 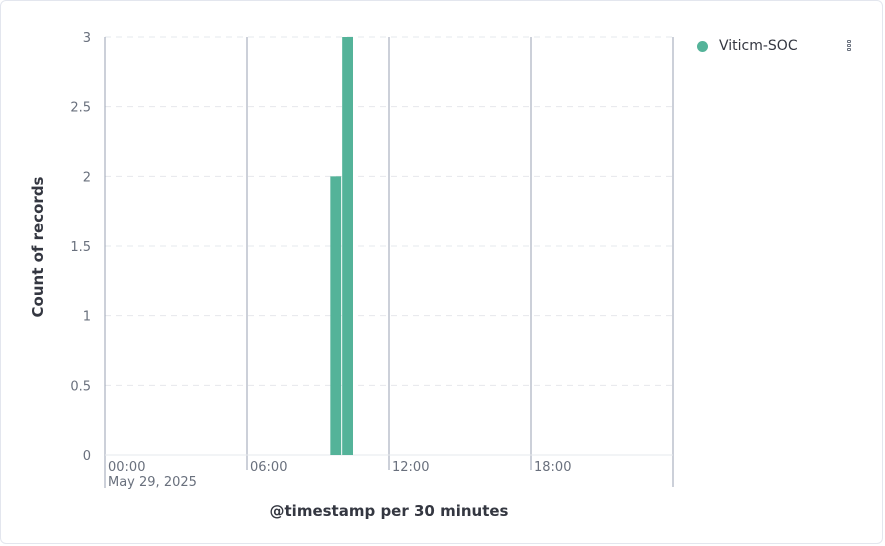 I want to click on y-tick-label: 2.5, so click(x=80, y=108).